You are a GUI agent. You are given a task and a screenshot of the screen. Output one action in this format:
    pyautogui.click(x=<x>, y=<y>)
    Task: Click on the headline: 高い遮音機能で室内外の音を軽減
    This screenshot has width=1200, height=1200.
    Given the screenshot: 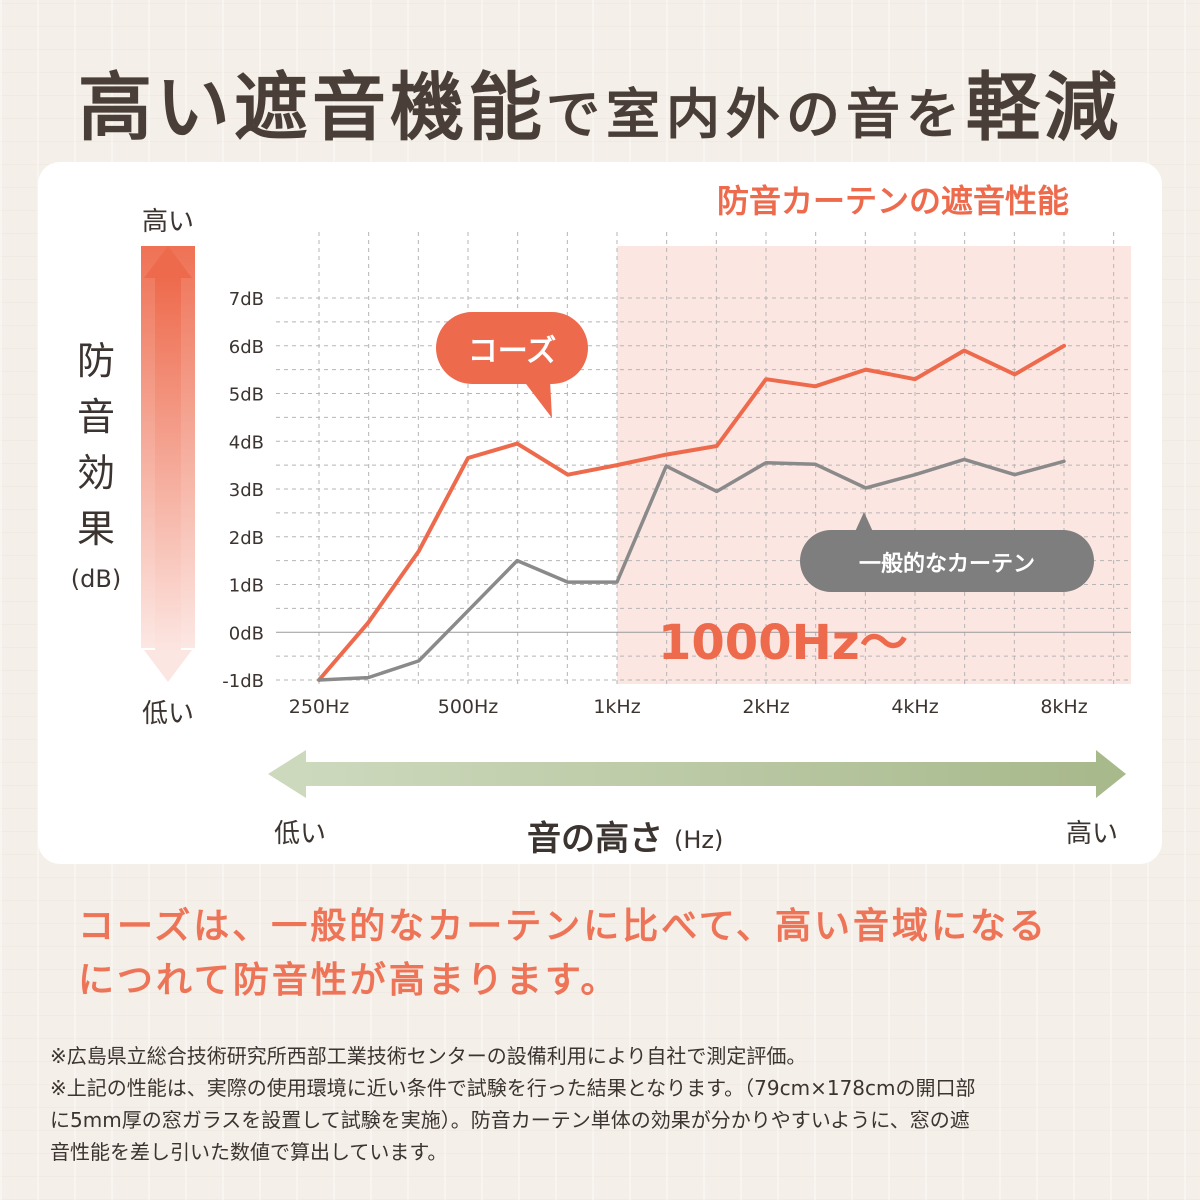 What is the action you would take?
    pyautogui.click(x=600, y=101)
    